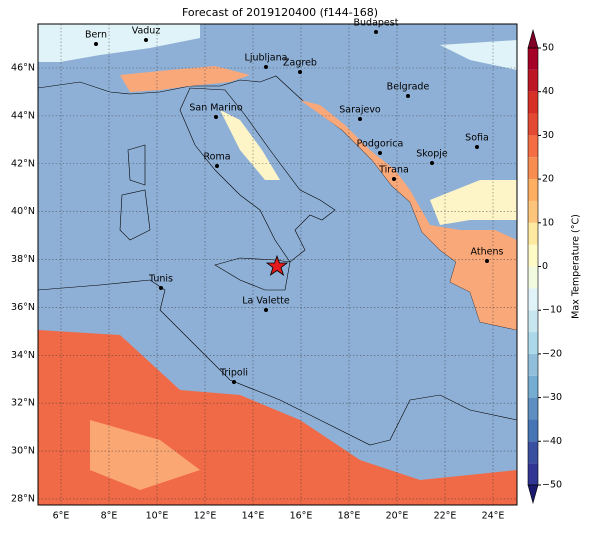 This screenshot has width=592, height=533. What do you see at coordinates (266, 58) in the screenshot?
I see `city-label: Ljubljana` at bounding box center [266, 58].